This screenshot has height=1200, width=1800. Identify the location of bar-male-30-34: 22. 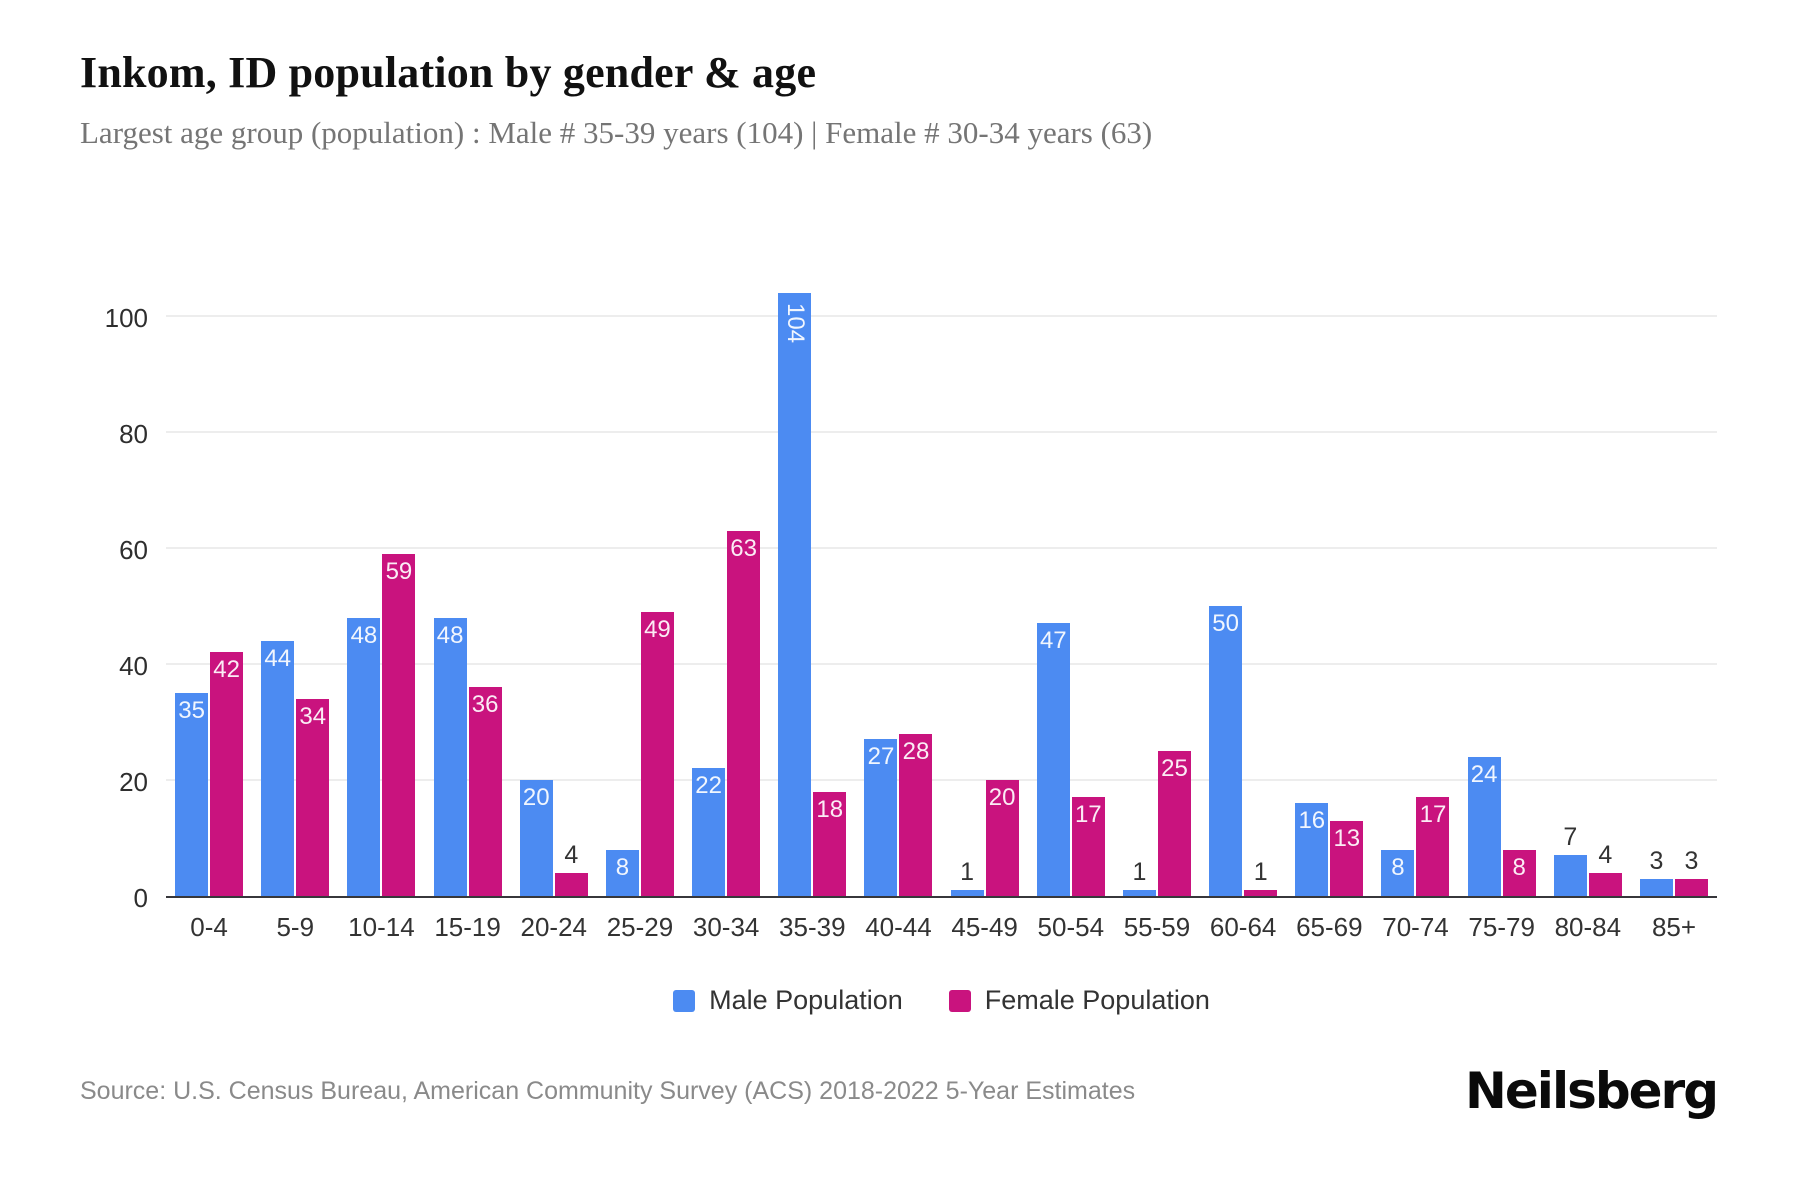
(709, 832).